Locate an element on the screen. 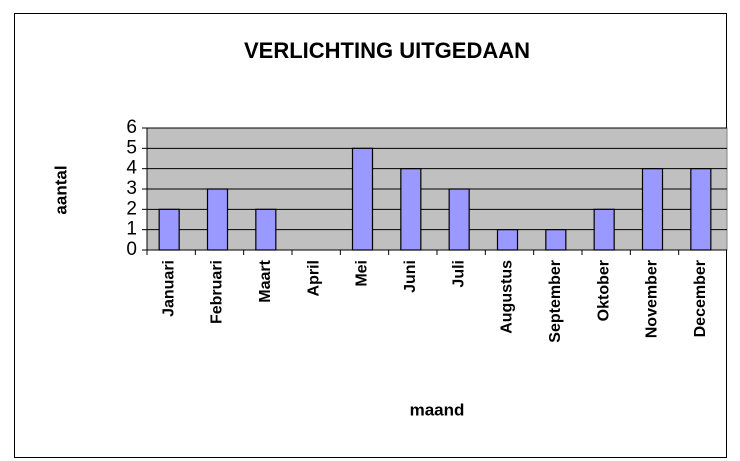 The image size is (740, 461). x-tick-label: September is located at coordinates (555, 301).